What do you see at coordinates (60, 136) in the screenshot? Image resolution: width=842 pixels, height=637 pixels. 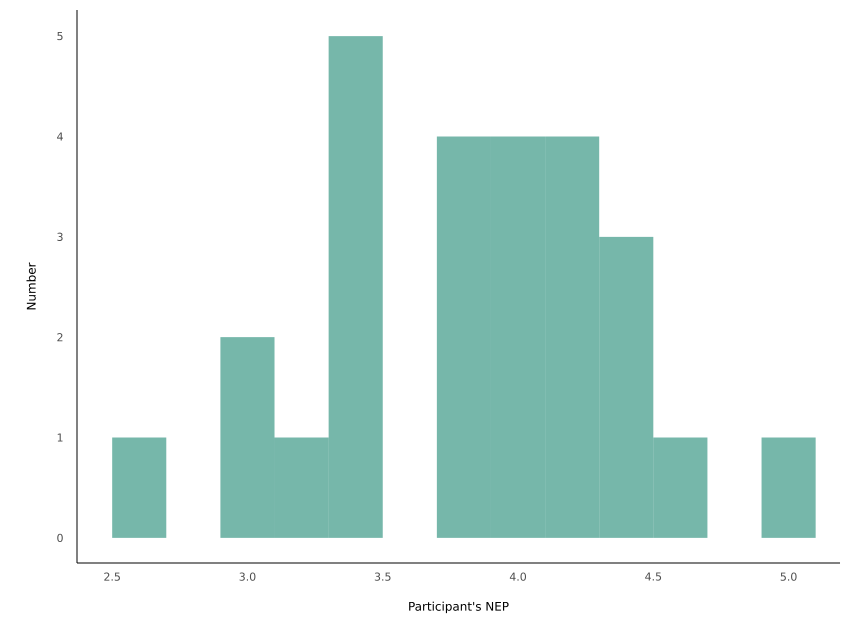 I see `y-tick-label: 4` at bounding box center [60, 136].